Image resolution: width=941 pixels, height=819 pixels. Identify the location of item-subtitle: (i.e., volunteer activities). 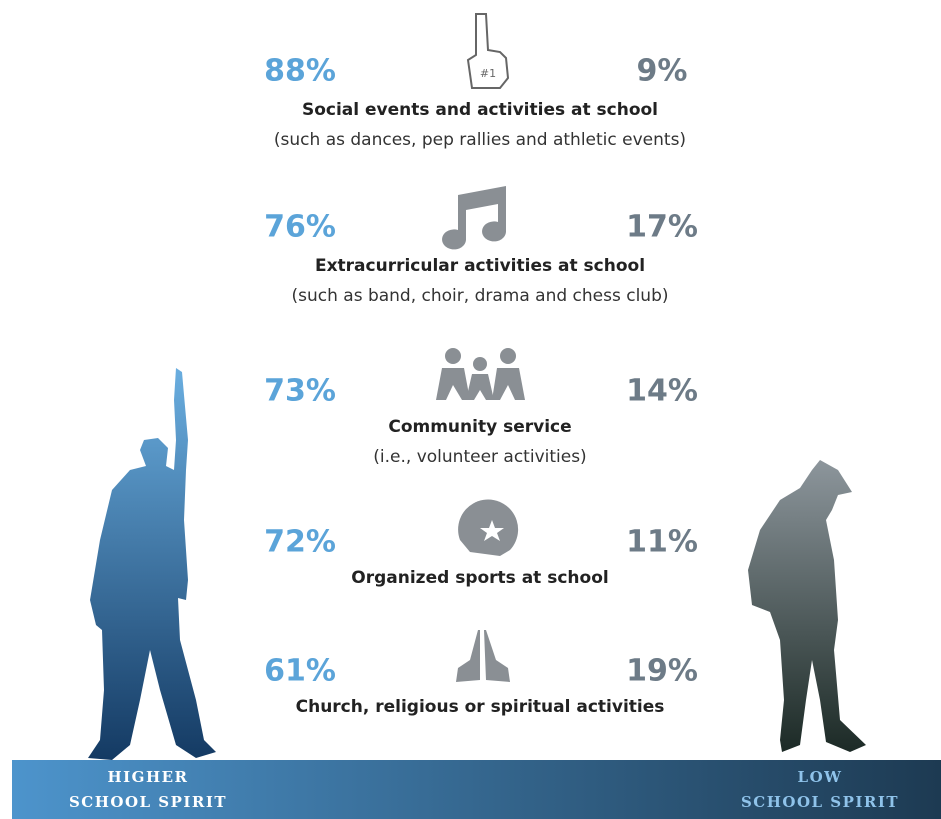
(479, 457).